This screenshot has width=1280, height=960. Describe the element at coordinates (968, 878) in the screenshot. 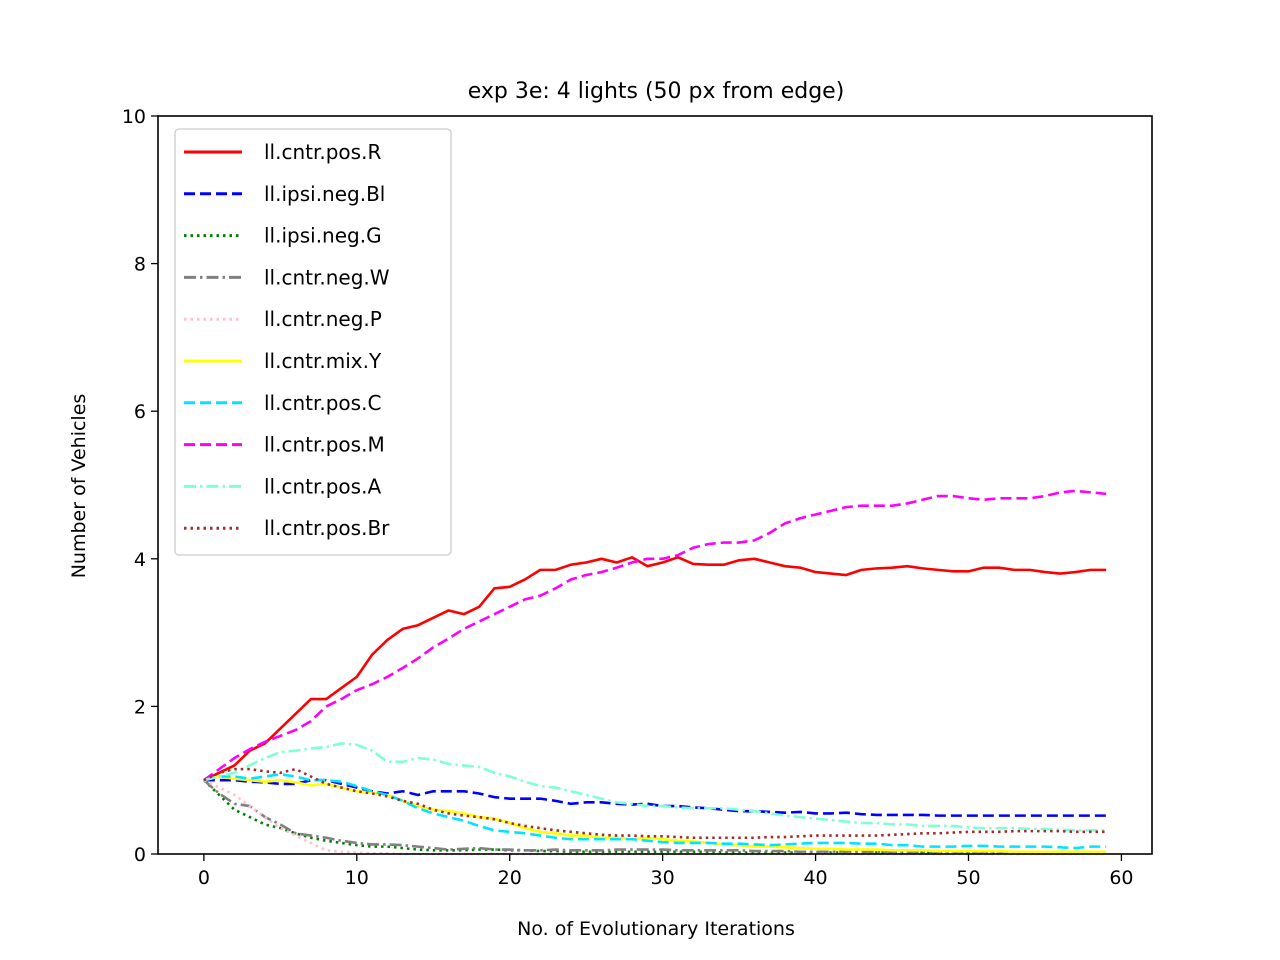

I see `x-tick-label: 50` at that location.